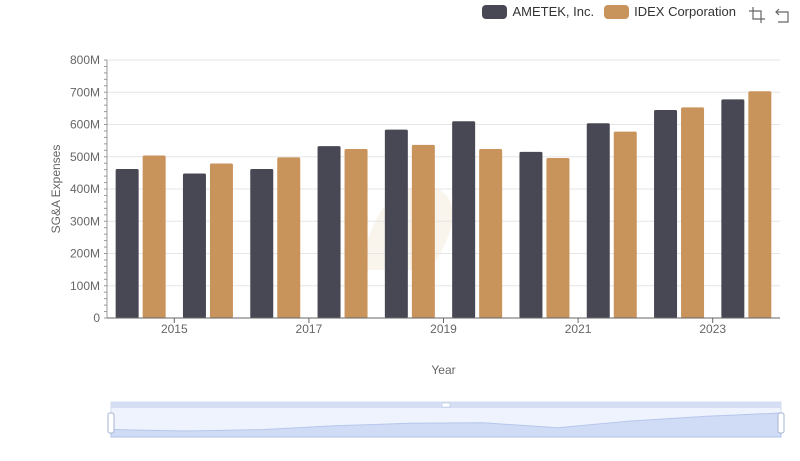  I want to click on bar-idex-2022, so click(693, 212).